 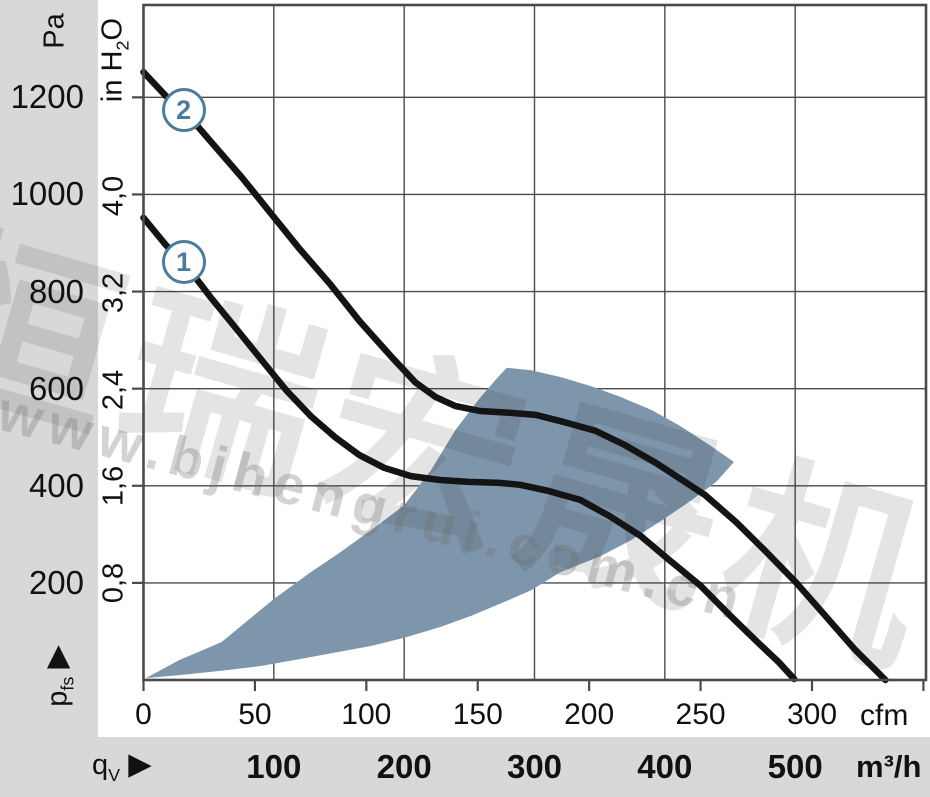 What do you see at coordinates (56, 291) in the screenshot?
I see `pa-tick-label: 800` at bounding box center [56, 291].